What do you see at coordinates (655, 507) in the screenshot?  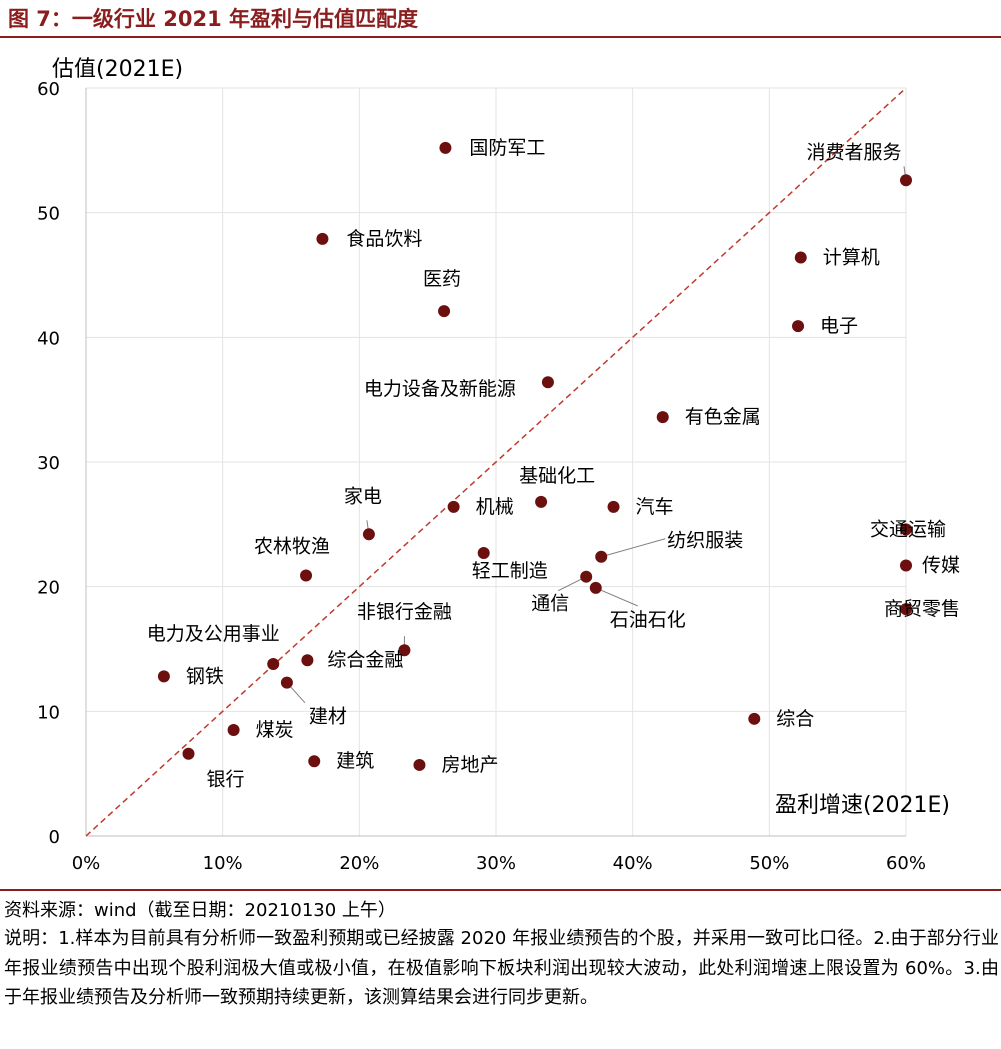 I see `point-label: 汽车` at bounding box center [655, 507].